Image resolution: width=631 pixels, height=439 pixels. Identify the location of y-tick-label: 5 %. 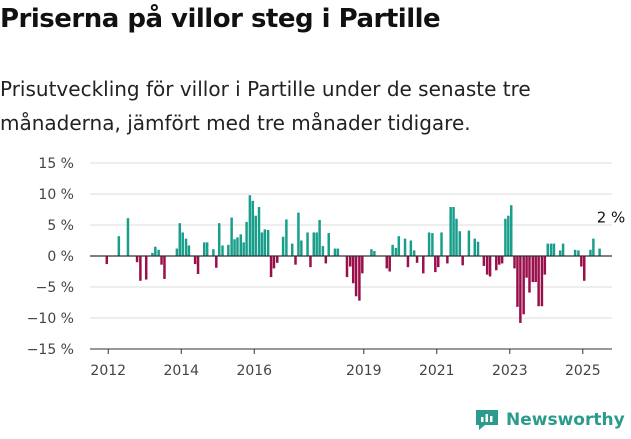
(60, 226).